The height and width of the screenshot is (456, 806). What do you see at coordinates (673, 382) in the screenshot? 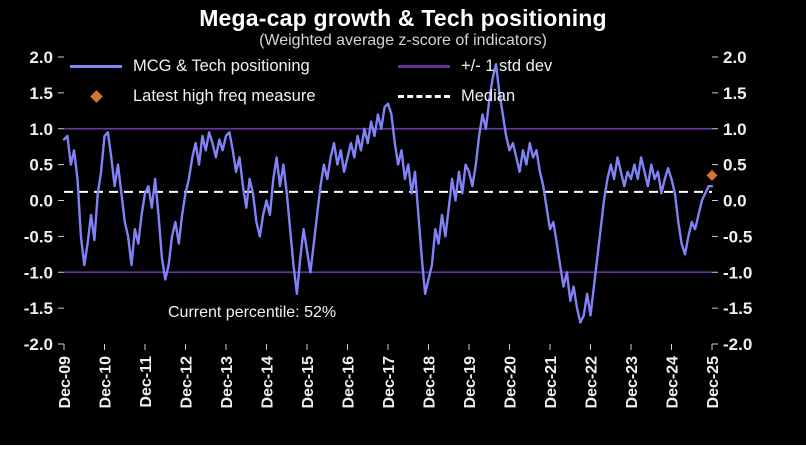
I see `x-axis-tick-label: Dec-24` at bounding box center [673, 382].